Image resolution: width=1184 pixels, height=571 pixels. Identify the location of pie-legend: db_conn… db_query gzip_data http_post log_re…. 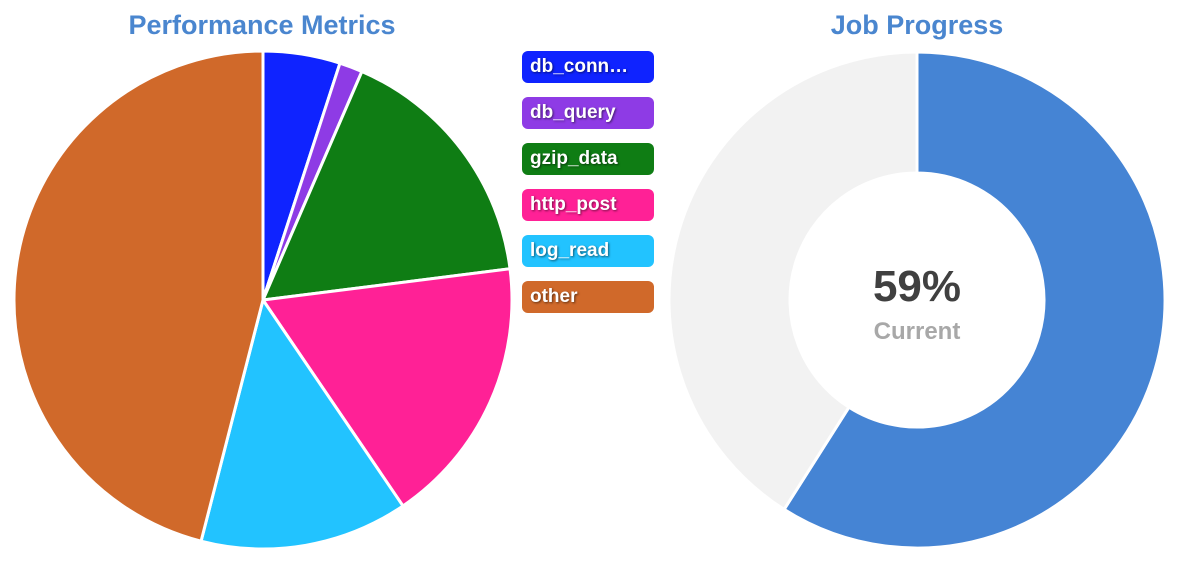
(588, 189).